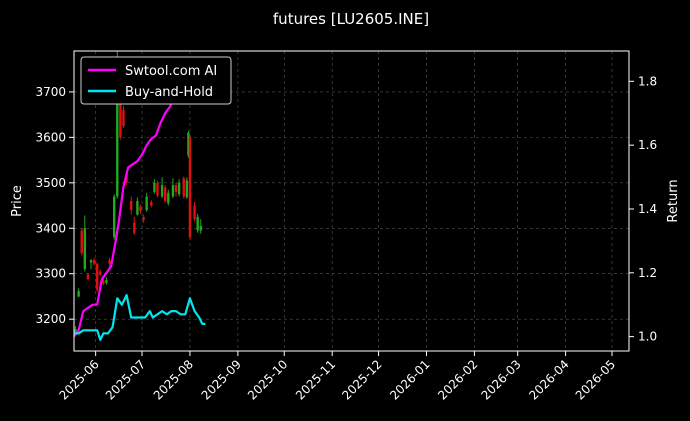  Describe the element at coordinates (673, 200) in the screenshot. I see `y-axis-right-label: Return` at that location.